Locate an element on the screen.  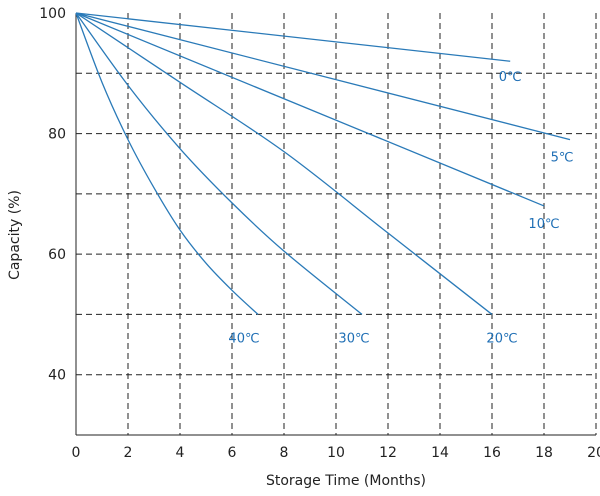
series-line is located at coordinates (293, 37).